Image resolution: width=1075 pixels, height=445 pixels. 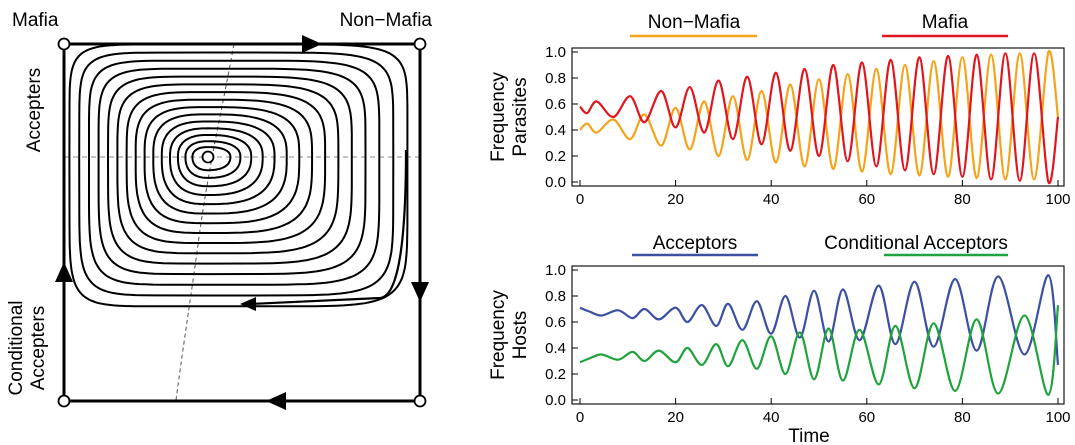 I want to click on boundary-arrow-bottom, so click(x=276, y=401).